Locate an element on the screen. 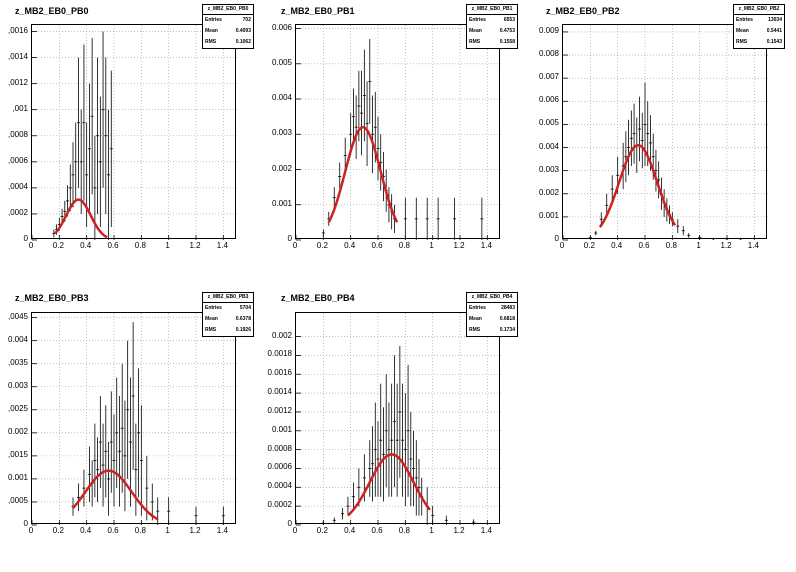 This screenshot has height=572, width=796. stats-label: Mean is located at coordinates (211, 31).